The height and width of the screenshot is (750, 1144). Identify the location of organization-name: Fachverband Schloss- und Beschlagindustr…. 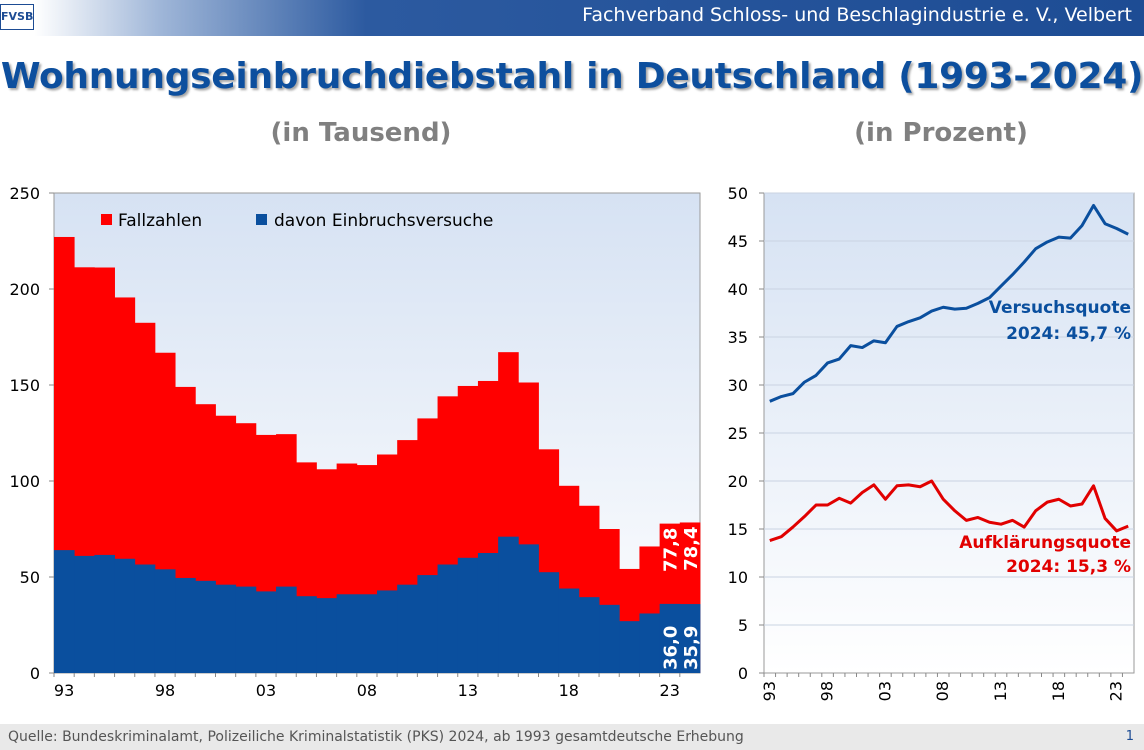
(857, 15).